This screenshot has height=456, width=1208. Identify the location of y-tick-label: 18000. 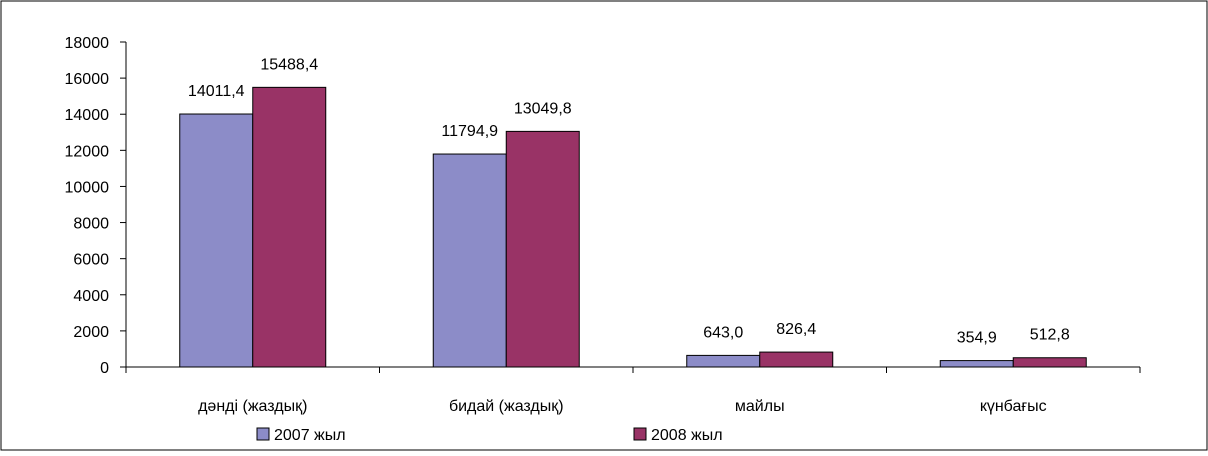
(87, 43).